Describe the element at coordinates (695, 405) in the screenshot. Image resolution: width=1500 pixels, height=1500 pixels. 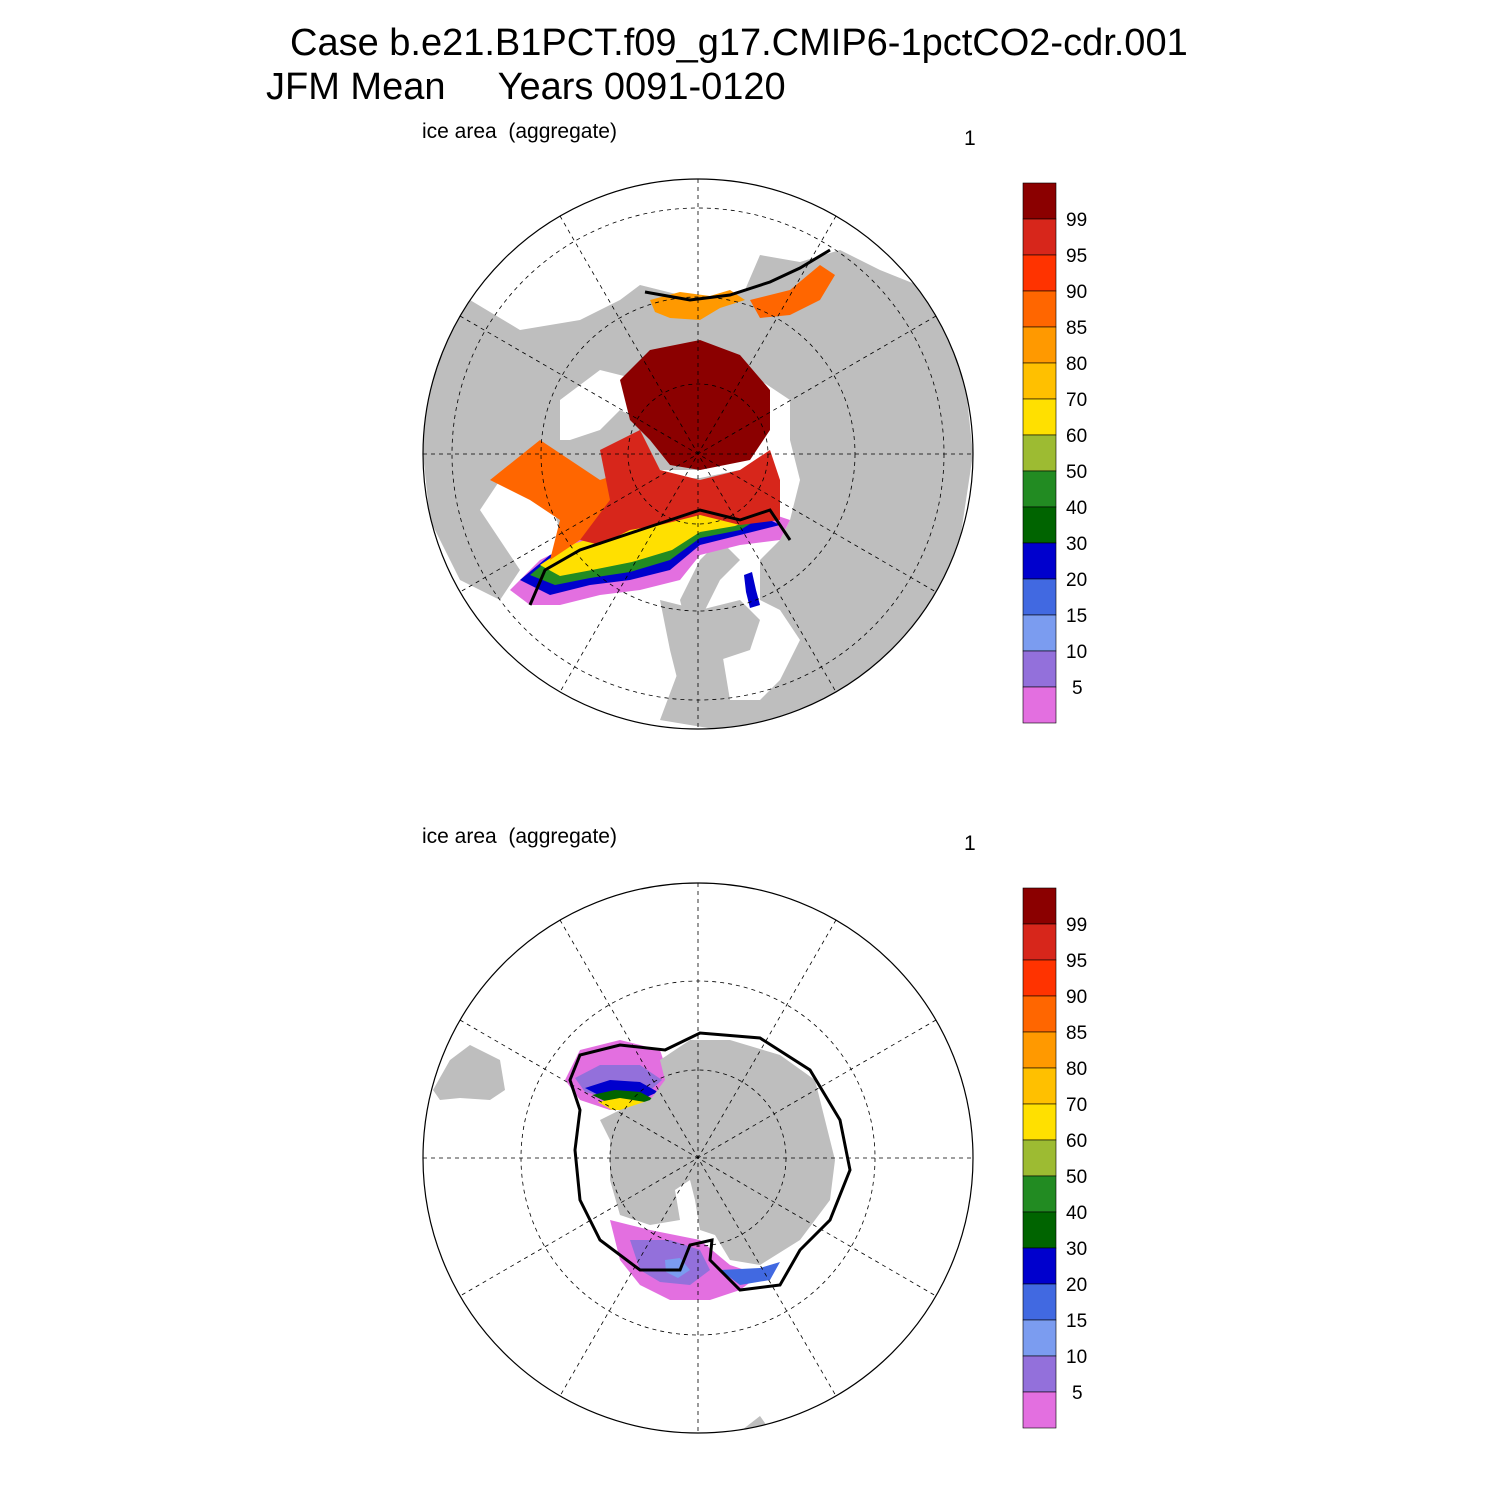
I see `north-ice-99pct` at that location.